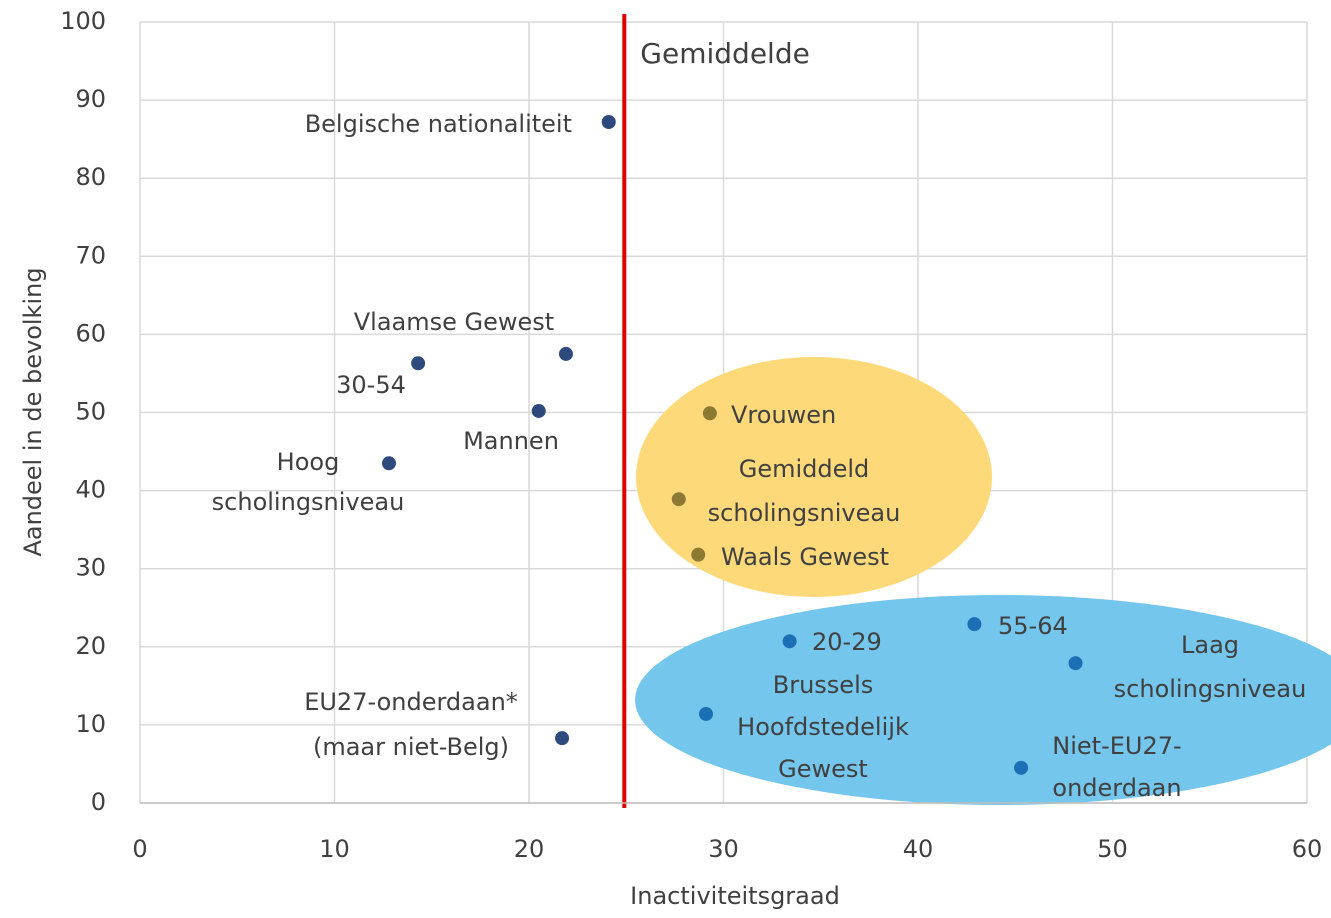  Describe the element at coordinates (1116, 746) in the screenshot. I see `point-label: Niet-EU27-` at that location.